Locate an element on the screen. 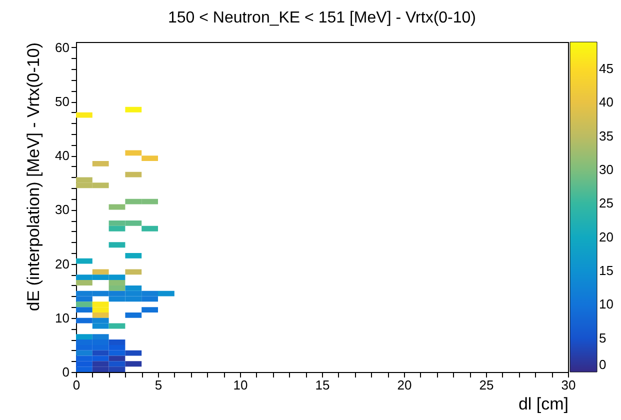  y-tick-label: 0 is located at coordinates (66, 372).